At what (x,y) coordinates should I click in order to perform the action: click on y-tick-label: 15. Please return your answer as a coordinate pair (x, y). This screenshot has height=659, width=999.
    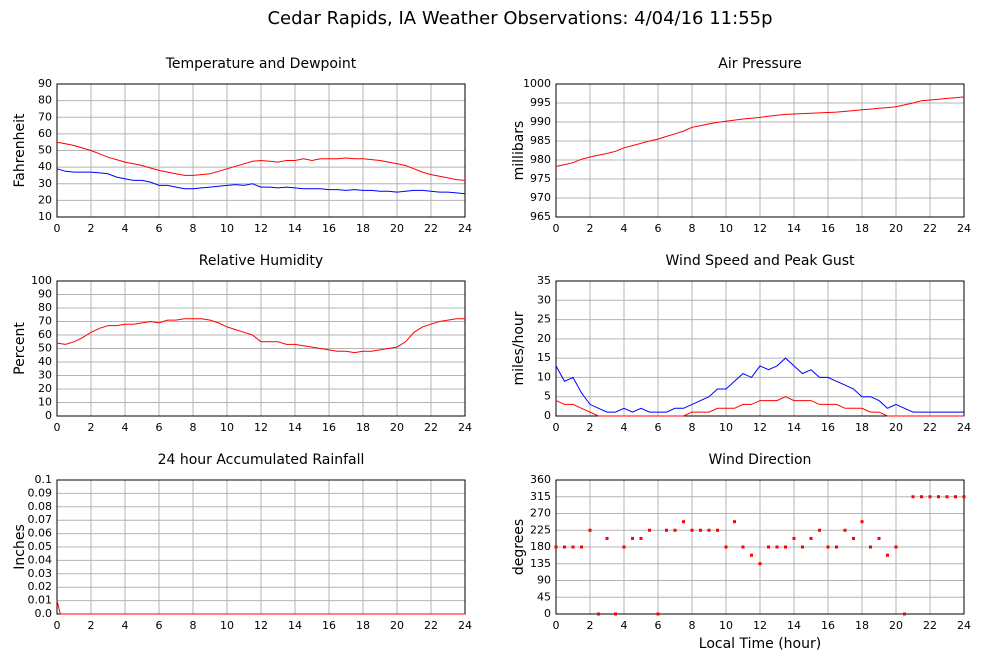
    Looking at the image, I should click on (544, 357).